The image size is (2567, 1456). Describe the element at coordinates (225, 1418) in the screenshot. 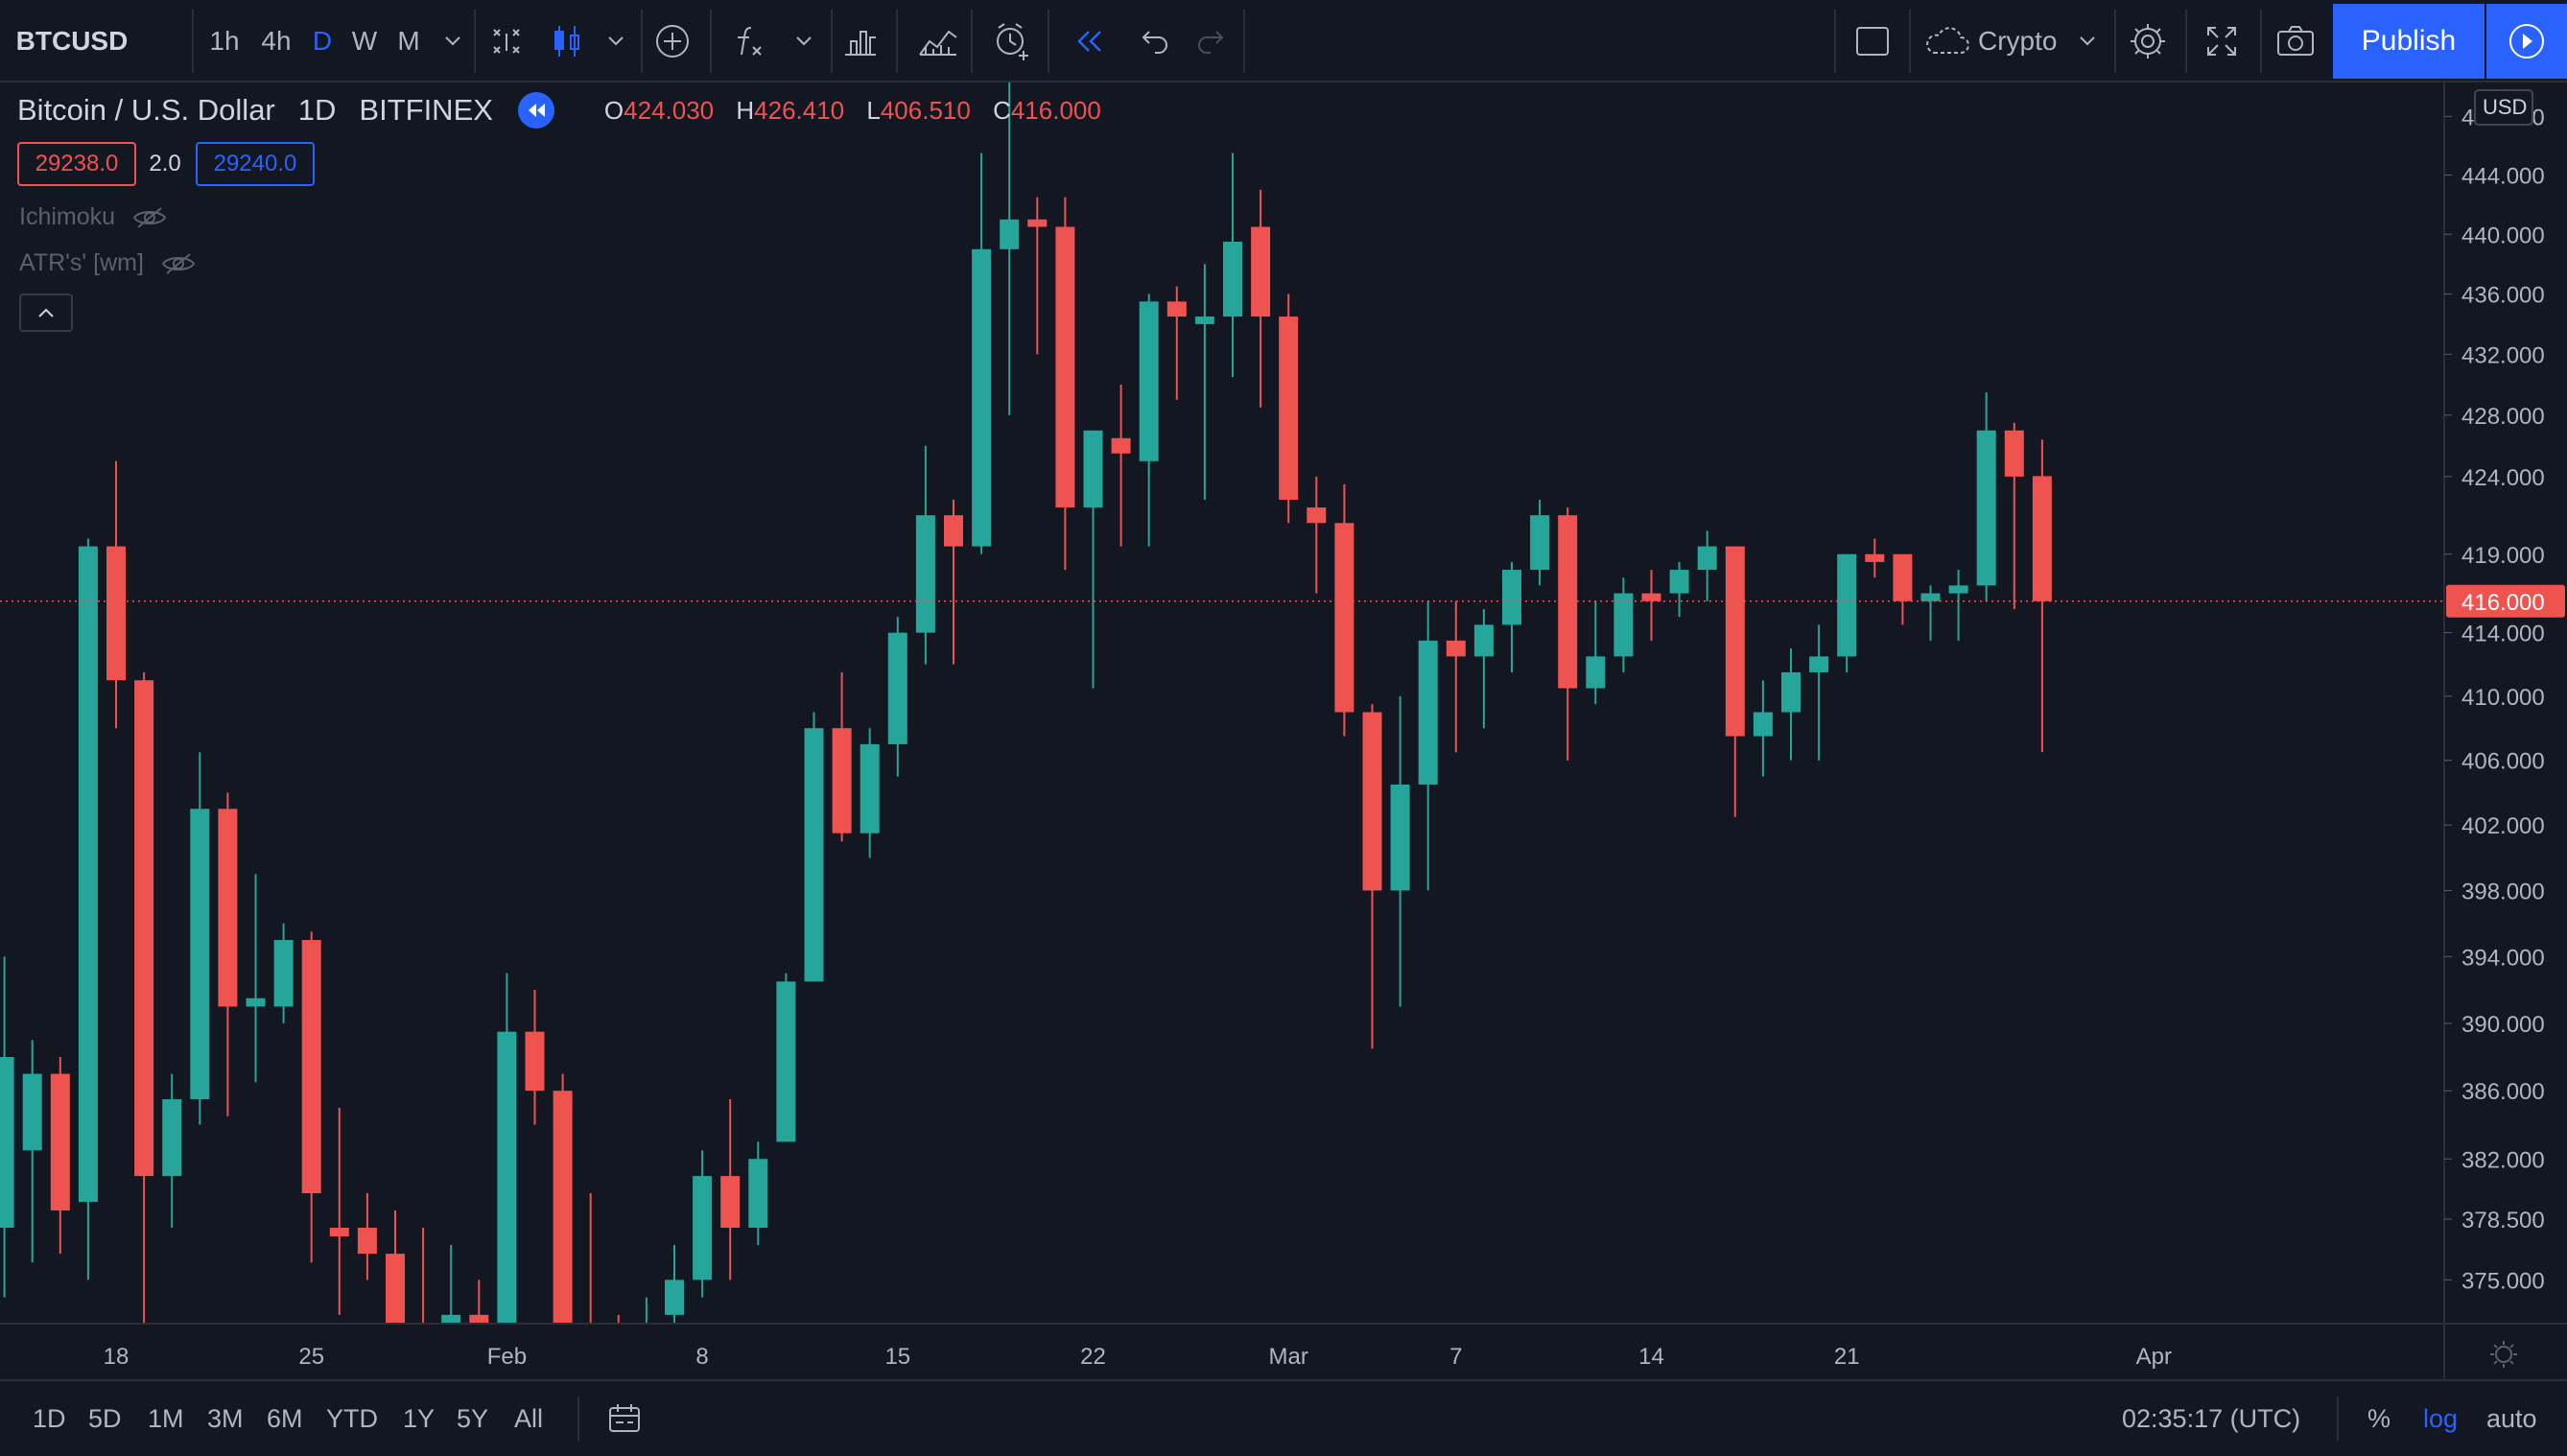

I see `range-3m: 3M` at that location.